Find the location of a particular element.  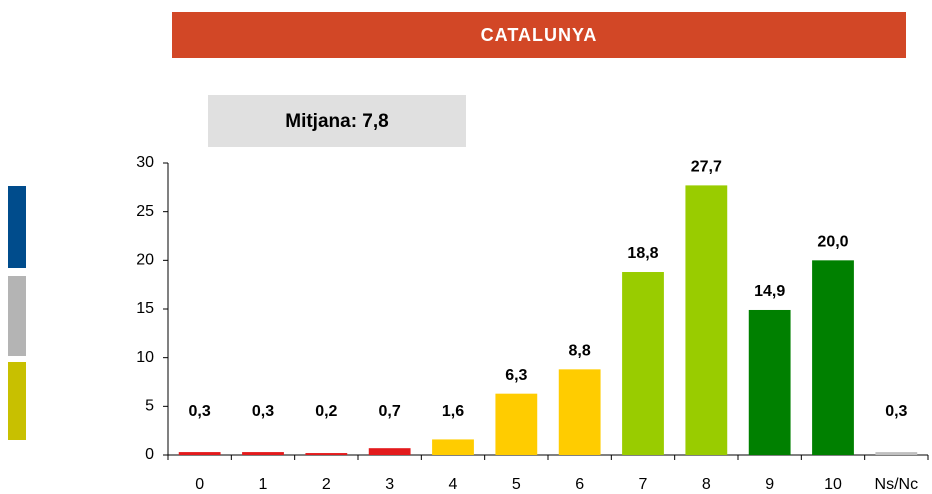

x-tick-label: 6 is located at coordinates (579, 484).